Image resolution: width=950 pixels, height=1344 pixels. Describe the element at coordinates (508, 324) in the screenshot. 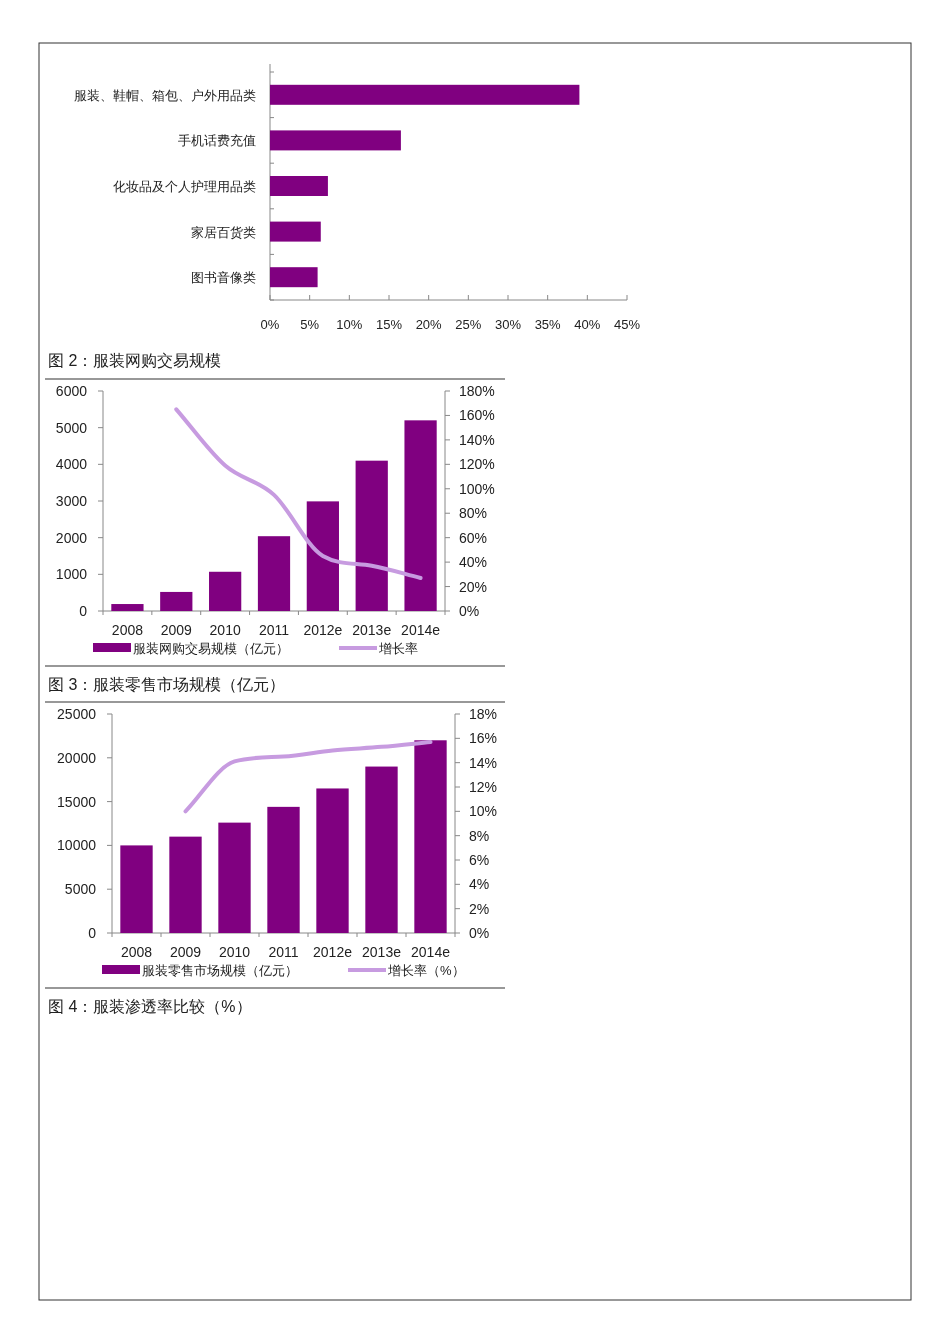

I see `x-tick-label: 30%` at that location.